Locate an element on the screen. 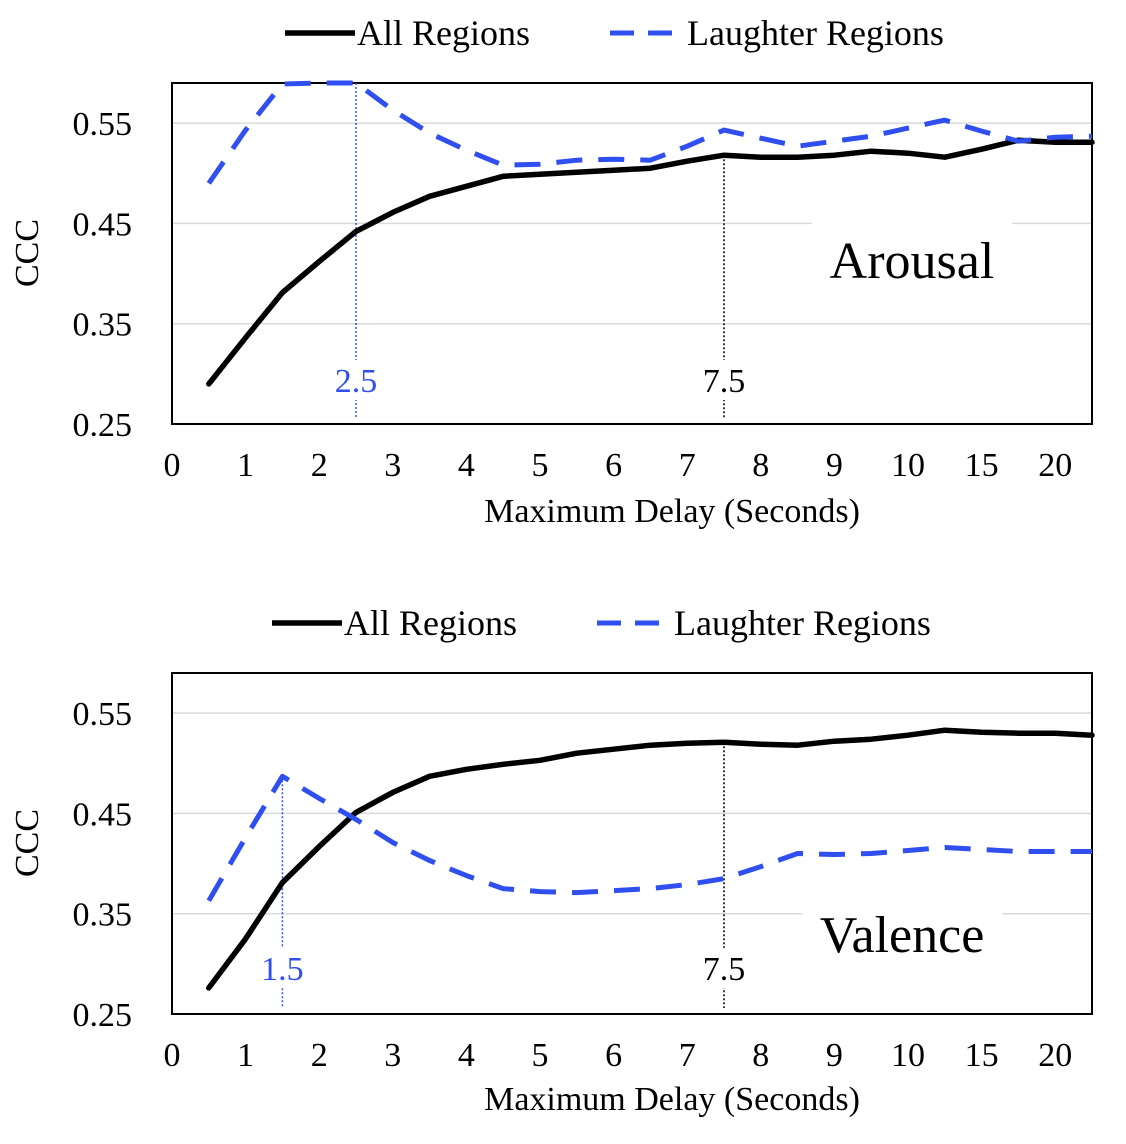 The height and width of the screenshot is (1144, 1126). gridlines is located at coordinates (632, 813).